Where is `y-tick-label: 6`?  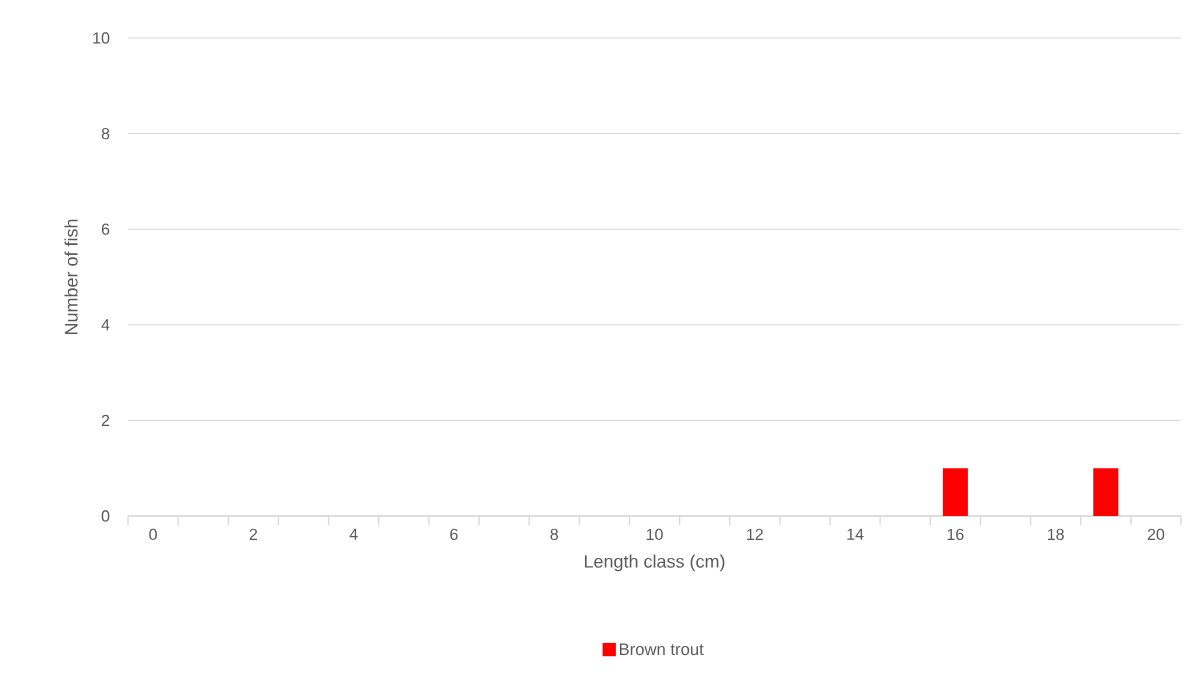 y-tick-label: 6 is located at coordinates (105, 229).